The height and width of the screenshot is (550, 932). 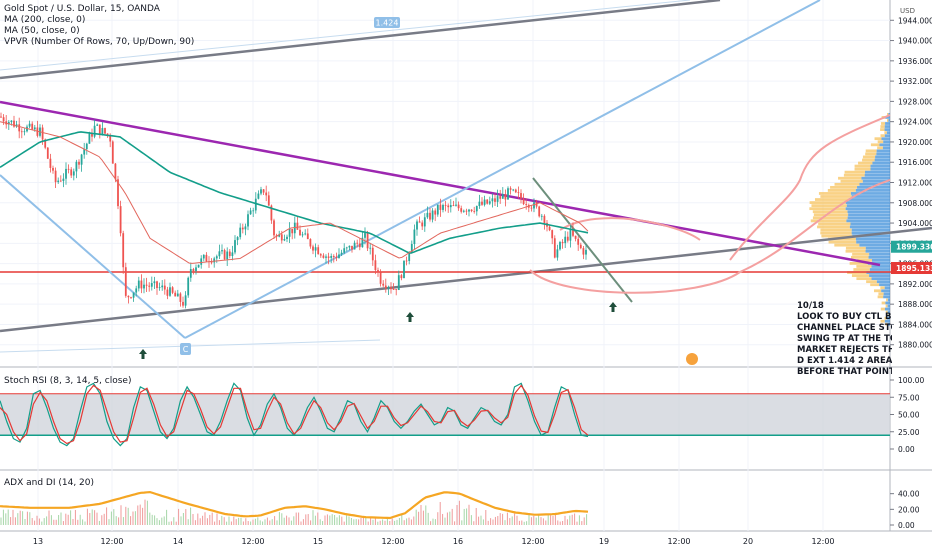 What do you see at coordinates (692, 359) in the screenshot?
I see `emoji-icon` at bounding box center [692, 359].